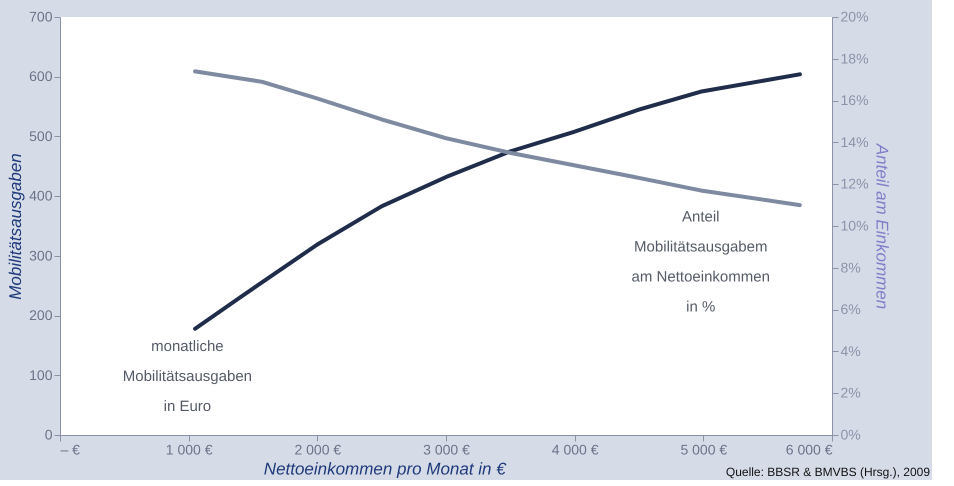 This screenshot has width=954, height=486. What do you see at coordinates (41, 196) in the screenshot?
I see `y-tick-label: 400` at bounding box center [41, 196].